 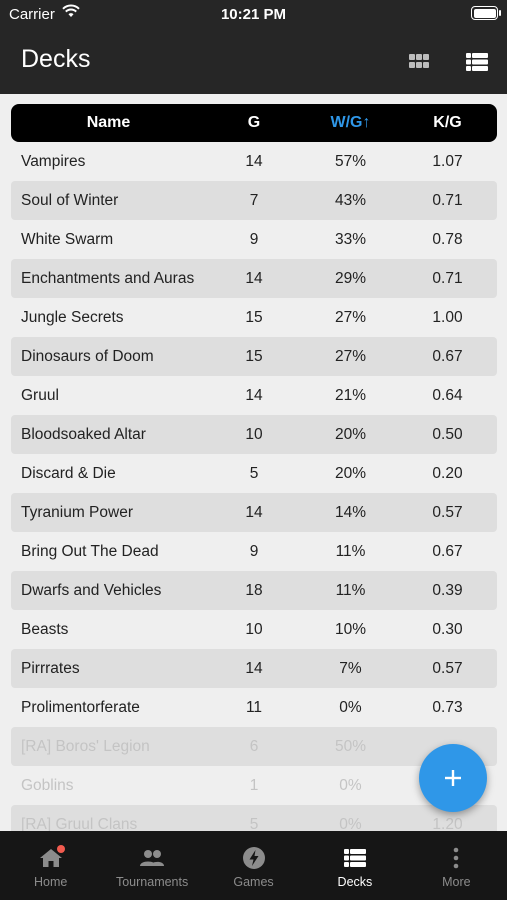 What do you see at coordinates (447, 590) in the screenshot?
I see `deck-kills: 0.39` at bounding box center [447, 590].